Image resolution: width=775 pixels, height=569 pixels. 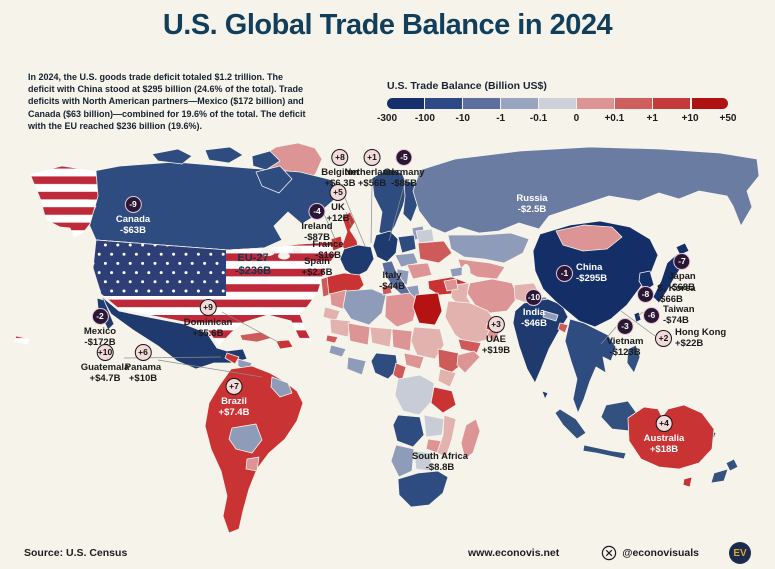 I want to click on econovis-logo: EV, so click(x=740, y=553).